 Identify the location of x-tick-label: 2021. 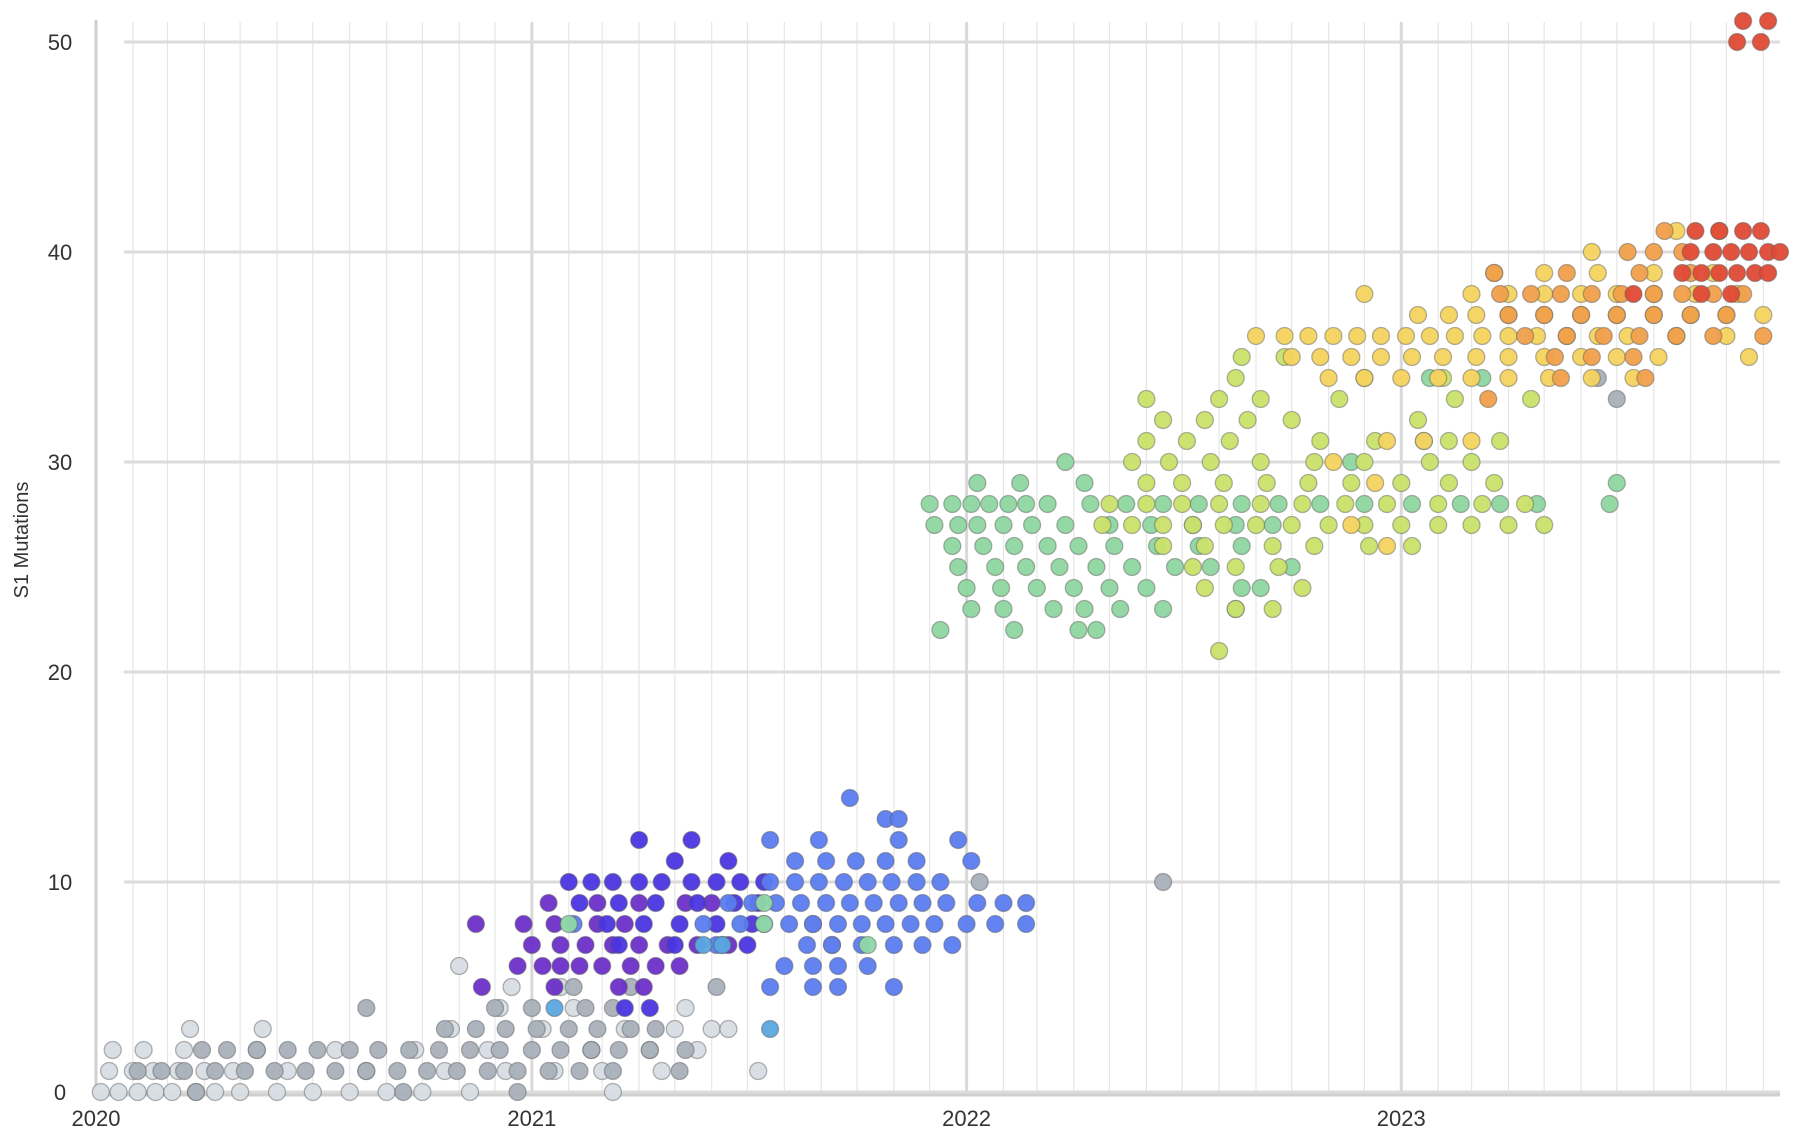
(531, 1118).